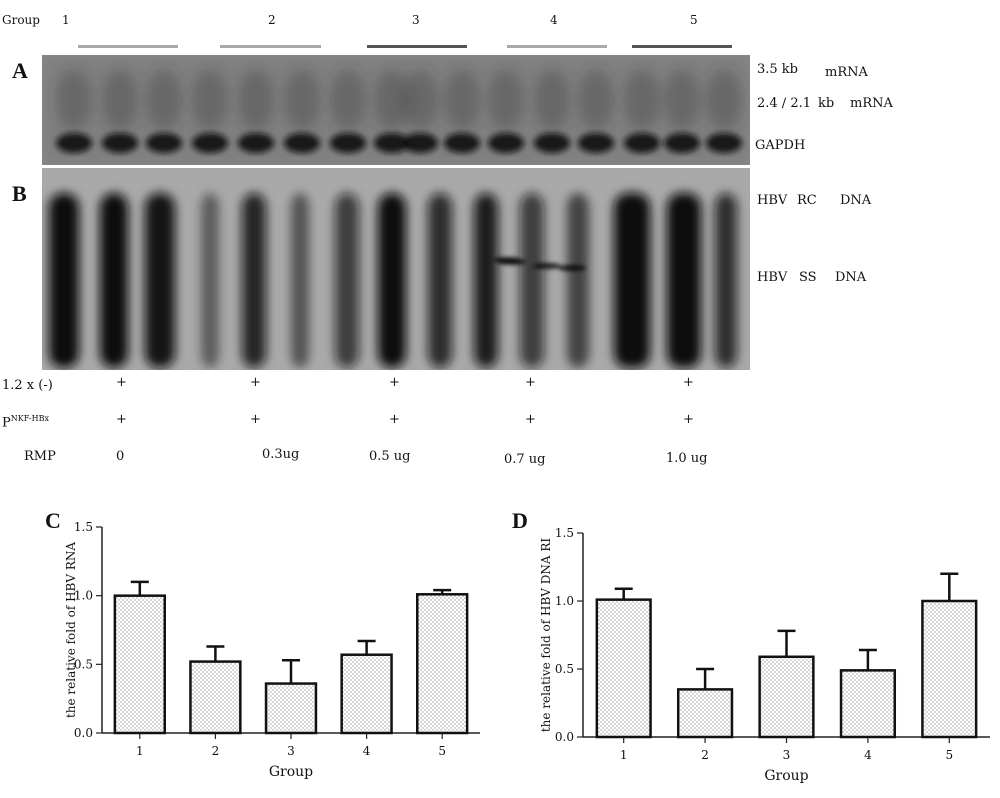  I want to click on rmp-value-g5: 1.0 ug, so click(687, 458).